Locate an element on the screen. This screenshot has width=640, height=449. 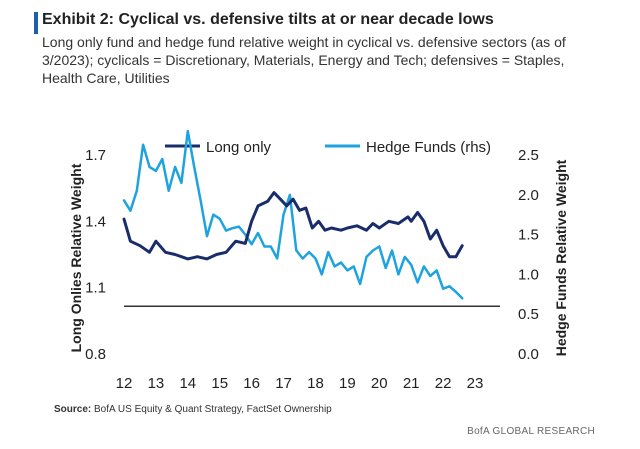
x-tick-label: 21 is located at coordinates (411, 383).